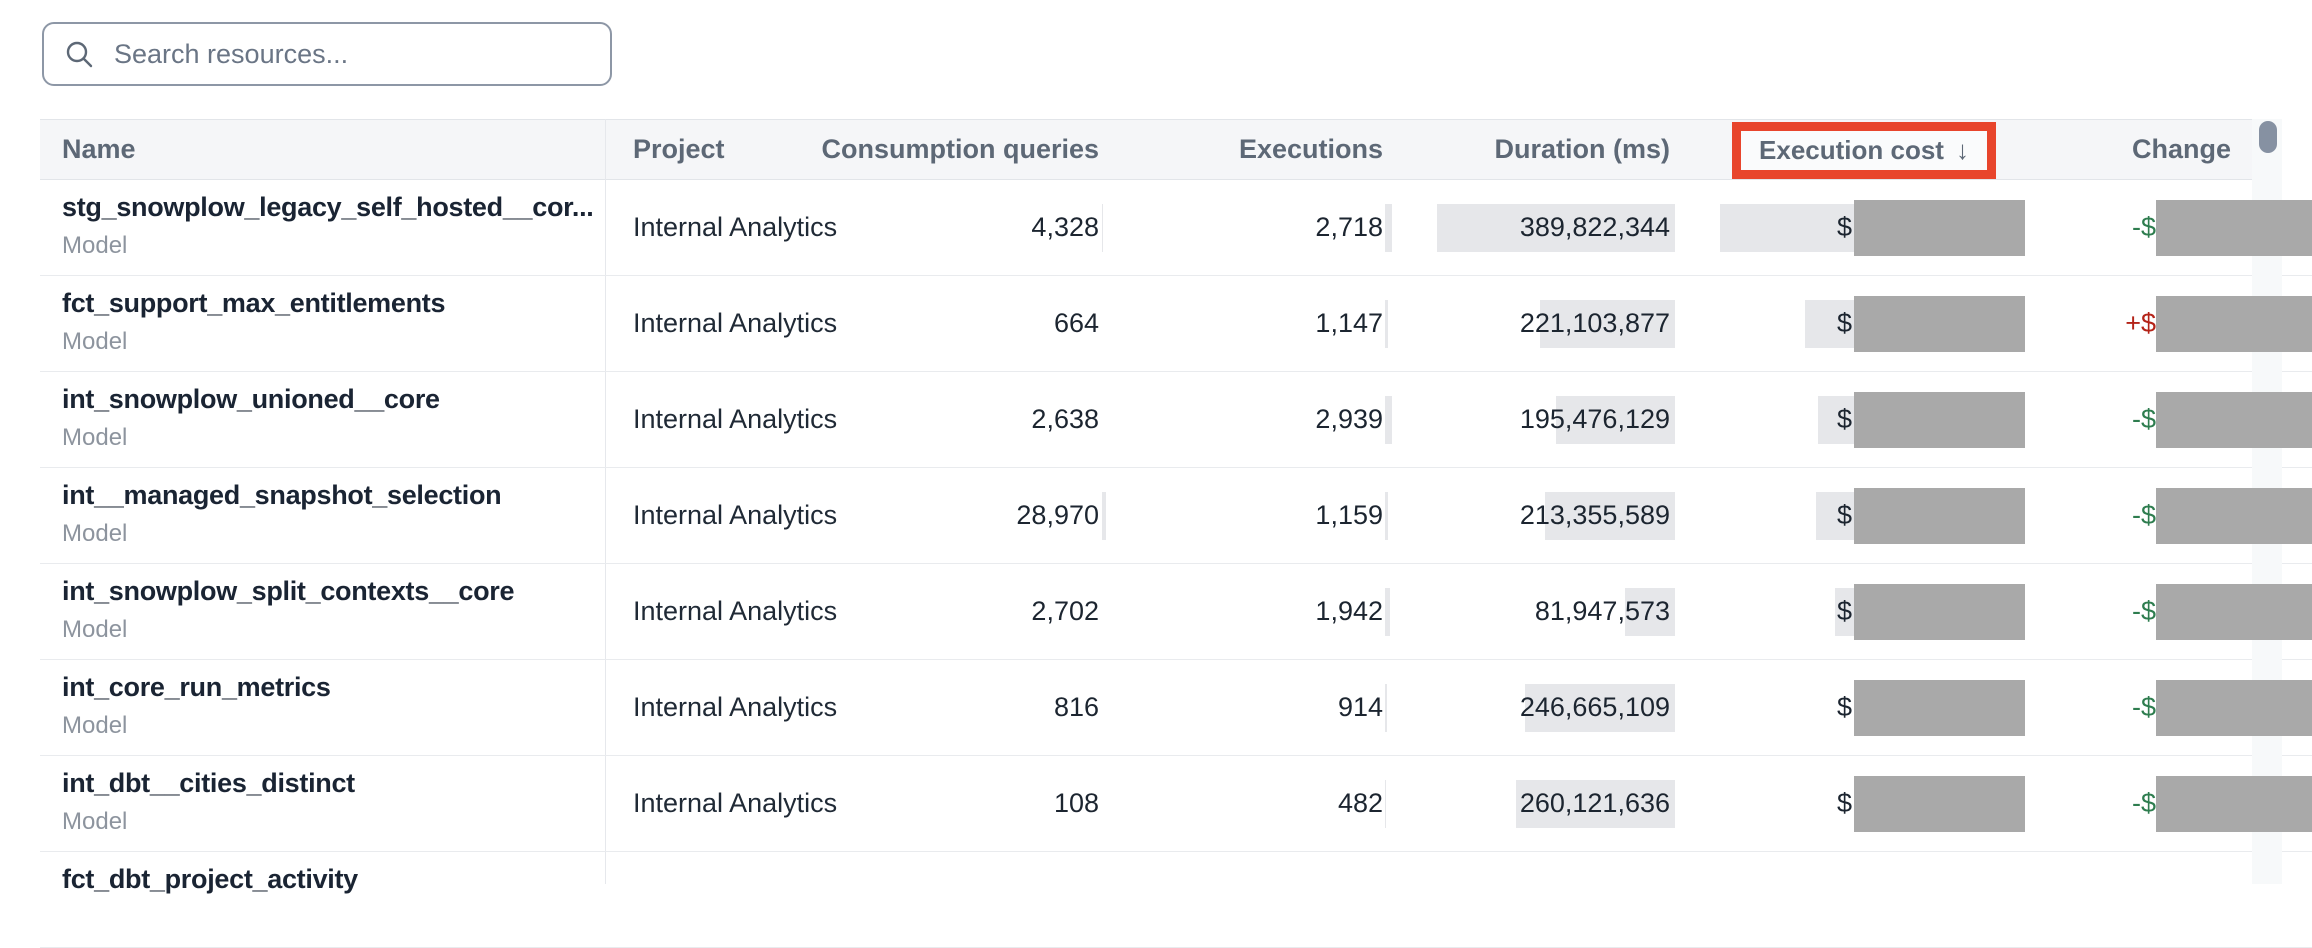  What do you see at coordinates (1076, 803) in the screenshot?
I see `consumption-queries-cell: 108` at bounding box center [1076, 803].